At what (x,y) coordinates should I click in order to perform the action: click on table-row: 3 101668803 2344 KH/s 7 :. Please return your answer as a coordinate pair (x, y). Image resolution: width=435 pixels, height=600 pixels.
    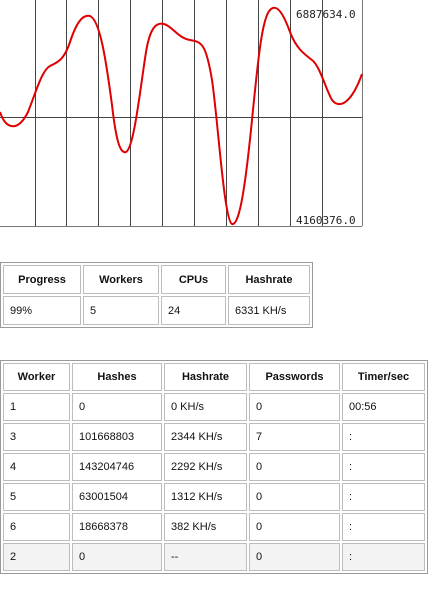
    Looking at the image, I should click on (214, 437).